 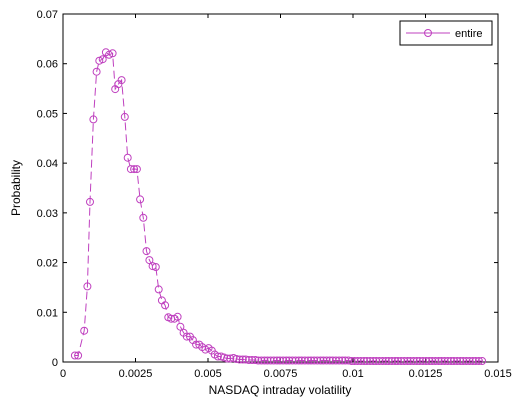 What do you see at coordinates (498, 374) in the screenshot?
I see `x-tick-label: 0.015` at bounding box center [498, 374].